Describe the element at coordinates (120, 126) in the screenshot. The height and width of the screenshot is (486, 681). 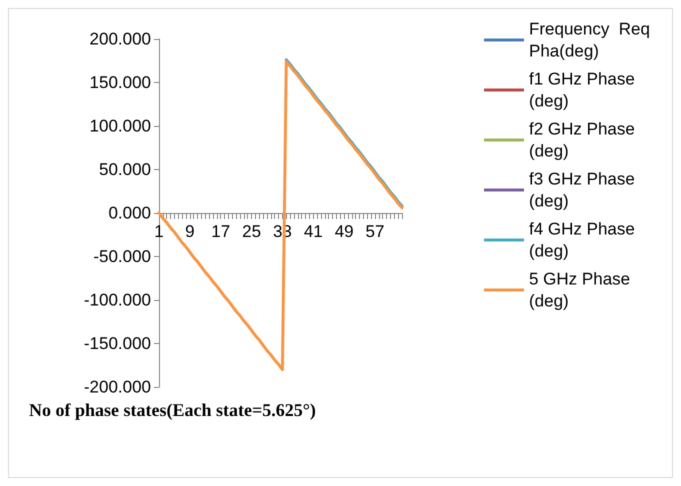
I see `y-tick-label: 100.000` at that location.